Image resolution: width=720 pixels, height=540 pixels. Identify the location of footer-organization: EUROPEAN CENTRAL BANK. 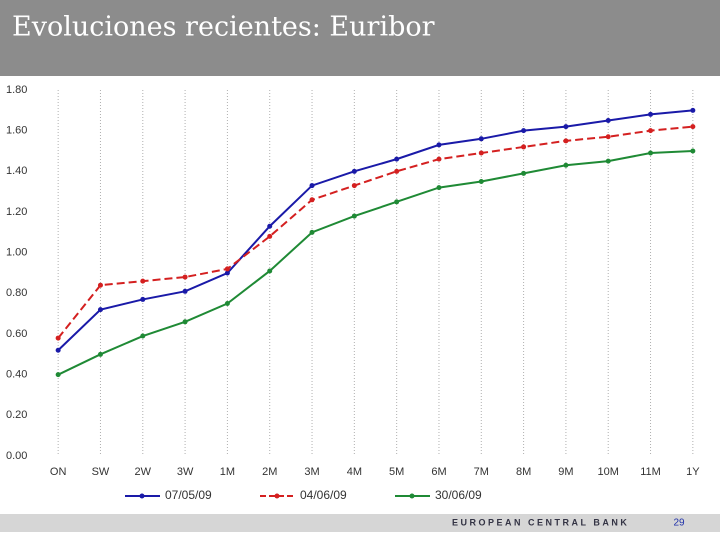
(540, 522).